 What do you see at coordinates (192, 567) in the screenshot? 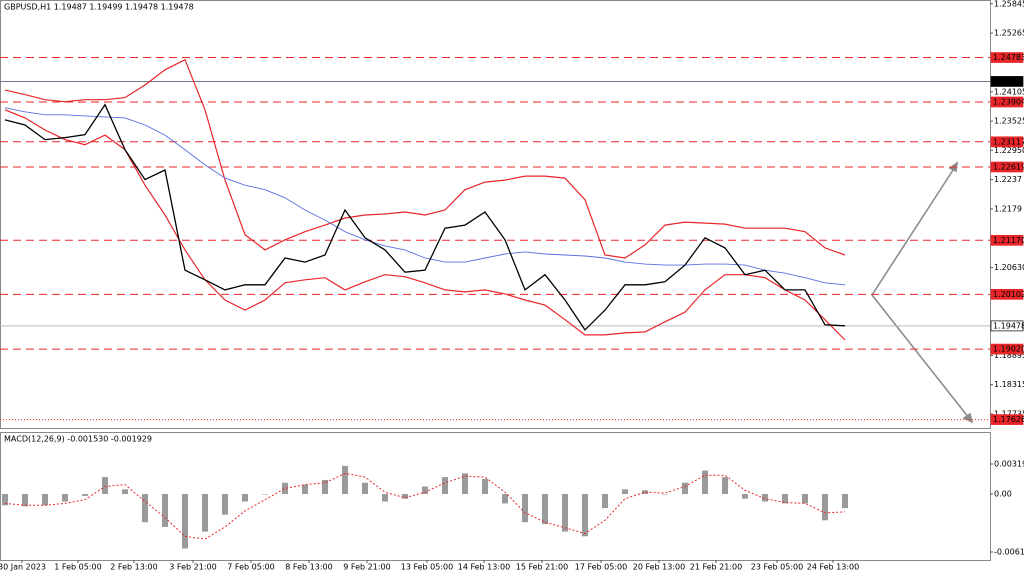
I see `x-tick-label: 3 Feb 21:00` at bounding box center [192, 567].